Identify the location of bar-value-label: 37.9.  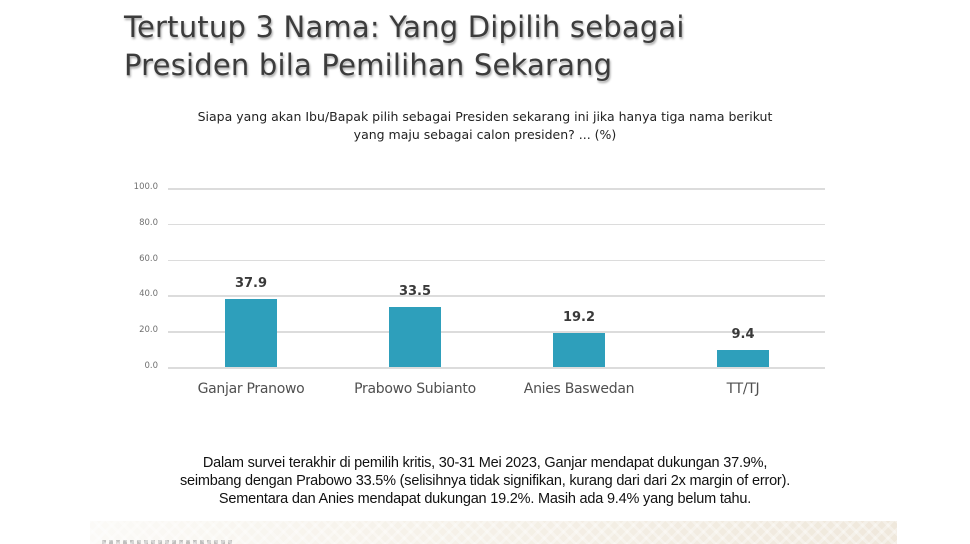
(251, 284).